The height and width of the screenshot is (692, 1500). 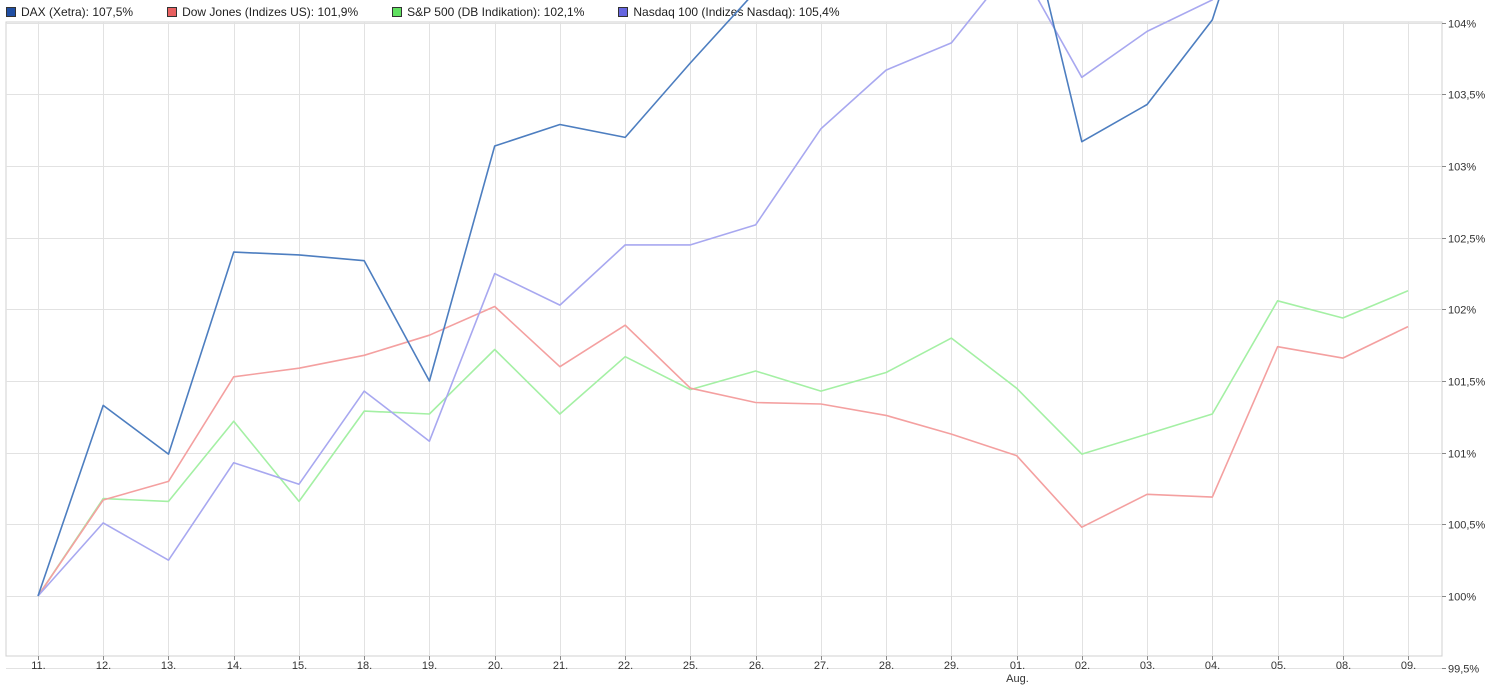 What do you see at coordinates (756, 666) in the screenshot?
I see `x-tick-label: 26.` at bounding box center [756, 666].